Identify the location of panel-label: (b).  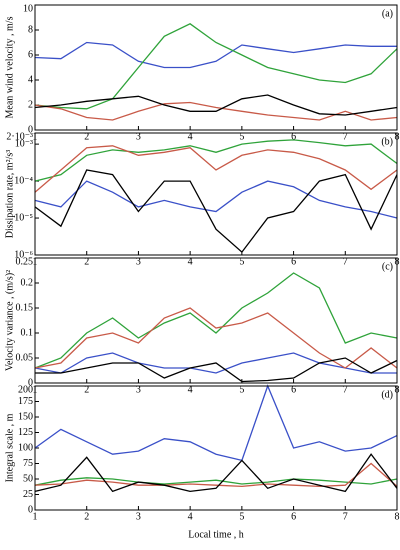
(387, 141).